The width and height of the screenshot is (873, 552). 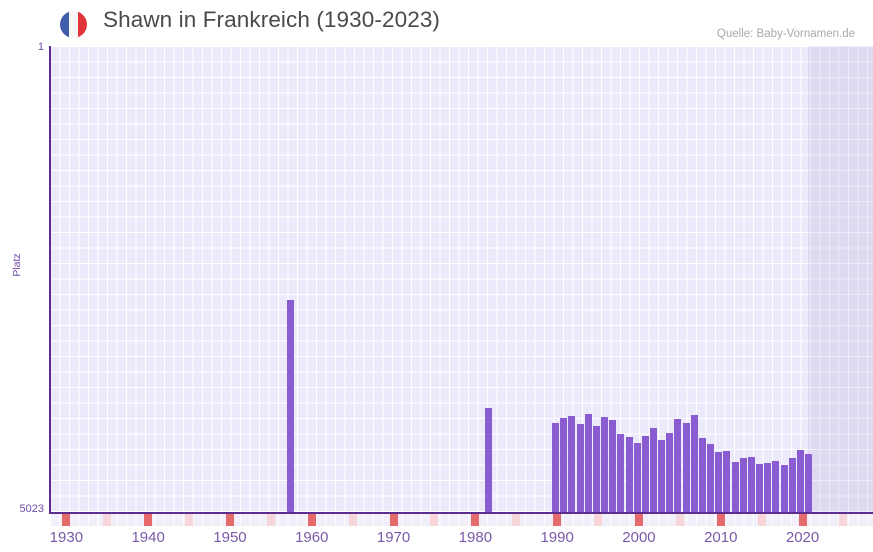 I want to click on bar-2011, so click(x=726, y=481).